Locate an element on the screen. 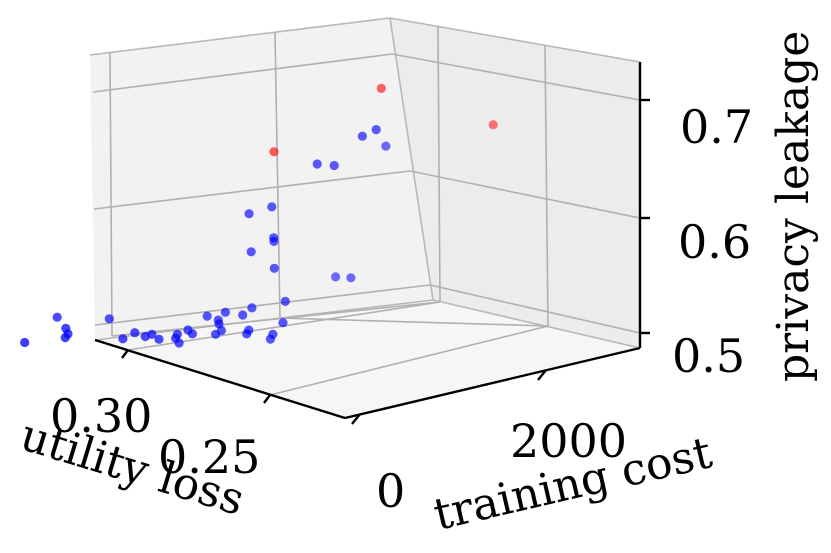 The image size is (831, 553). grid-x-1-floor is located at coordinates (276, 319).